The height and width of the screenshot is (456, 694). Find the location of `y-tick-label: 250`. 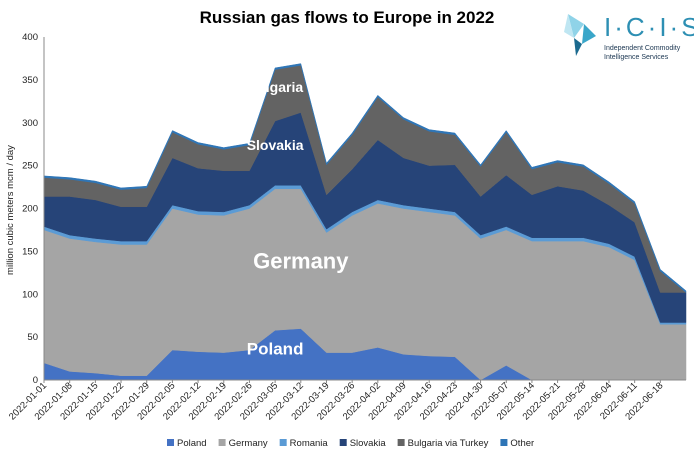

y-tick-label: 250 is located at coordinates (30, 166).